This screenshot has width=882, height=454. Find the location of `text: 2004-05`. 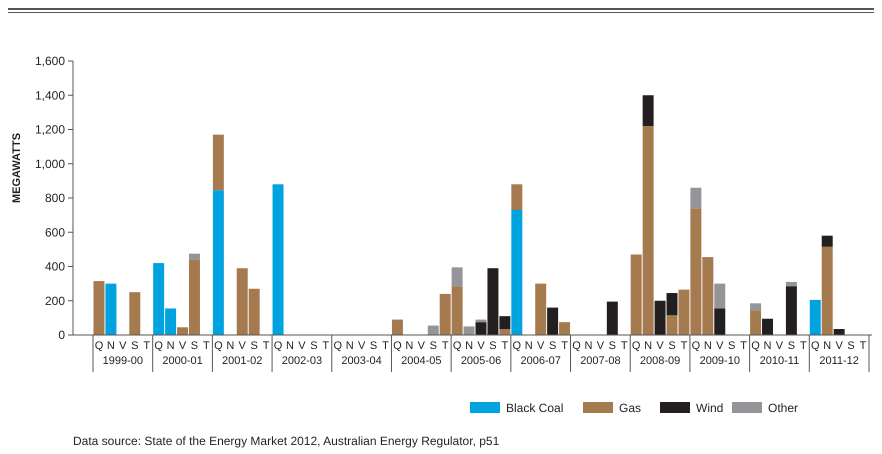

text: 2004-05 is located at coordinates (421, 361).